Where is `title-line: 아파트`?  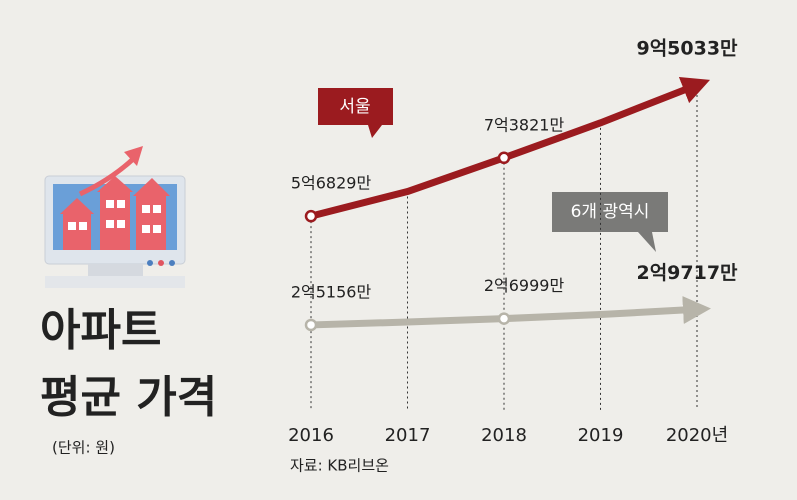
title-line: 아파트 is located at coordinates (100, 330).